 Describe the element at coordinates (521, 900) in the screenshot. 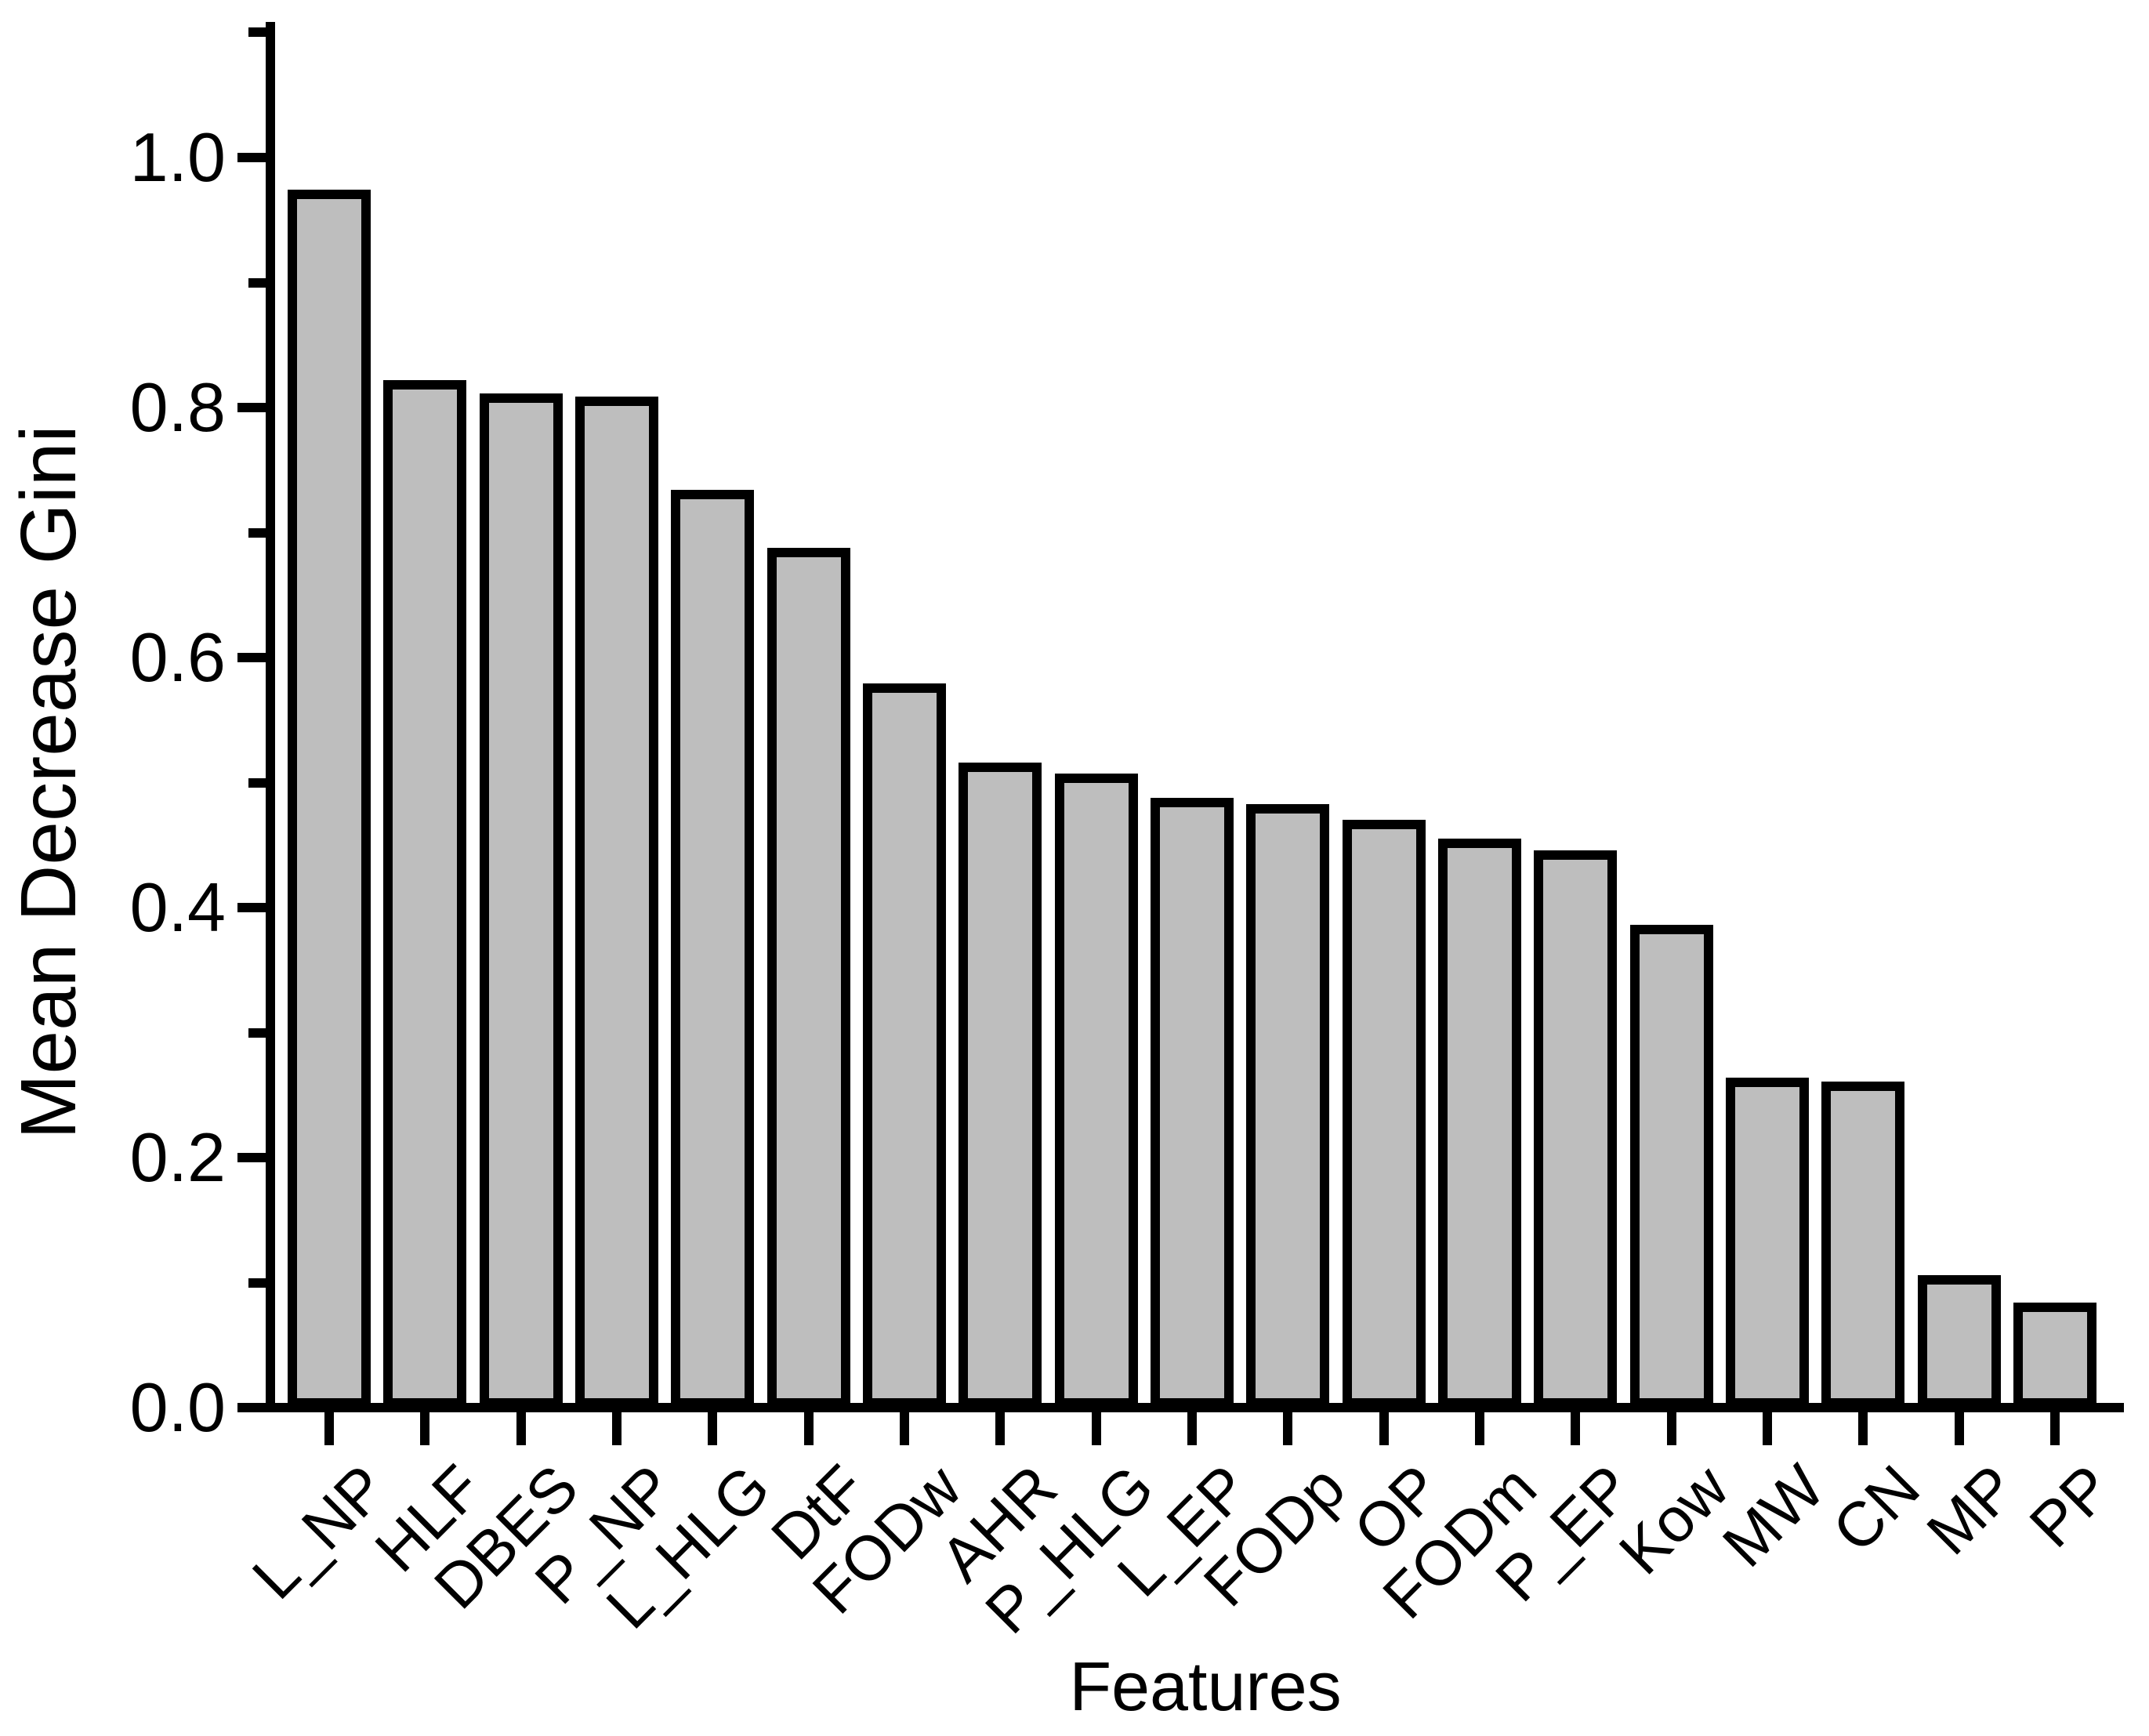

I see `bar-DBES` at that location.